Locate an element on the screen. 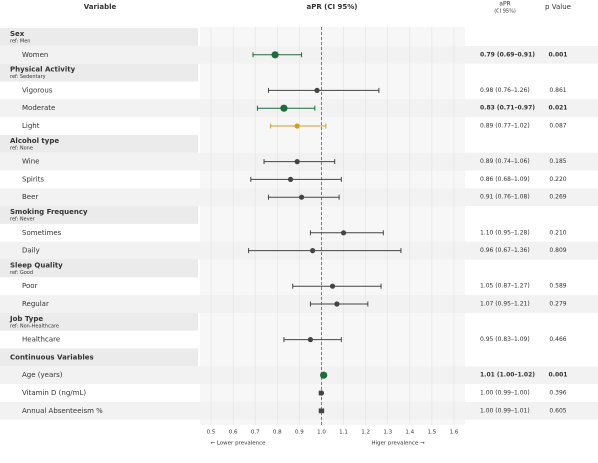 This screenshot has width=598, height=463. group-reference: ref: Good is located at coordinates (21, 273).